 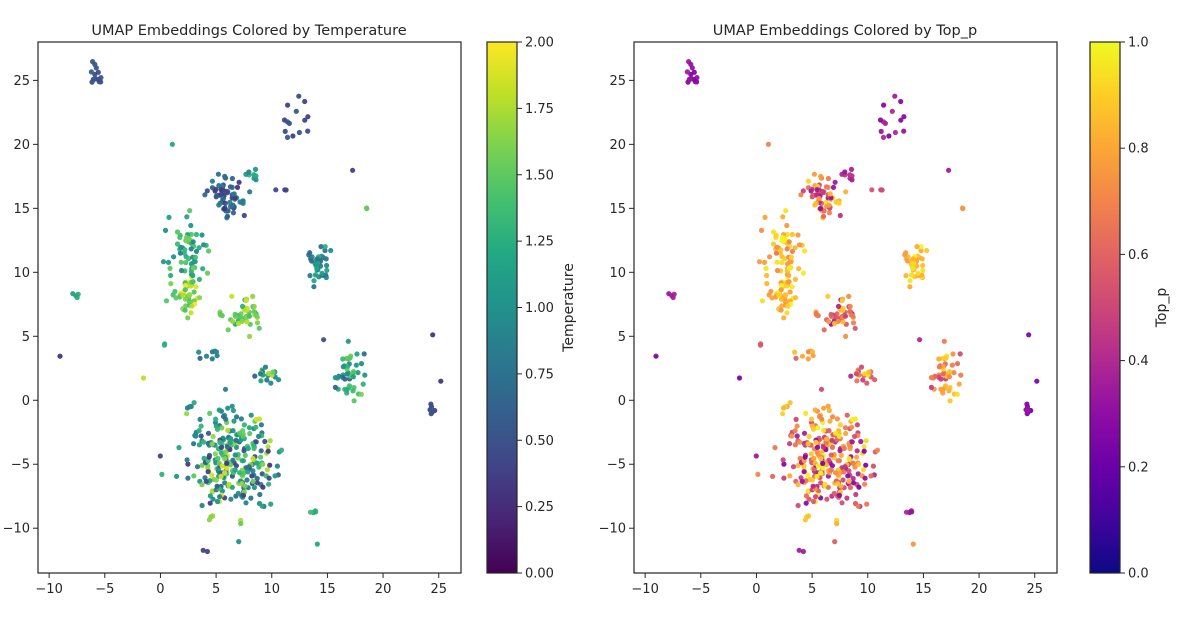 What do you see at coordinates (271, 589) in the screenshot?
I see `x-tick-label: 10` at bounding box center [271, 589].